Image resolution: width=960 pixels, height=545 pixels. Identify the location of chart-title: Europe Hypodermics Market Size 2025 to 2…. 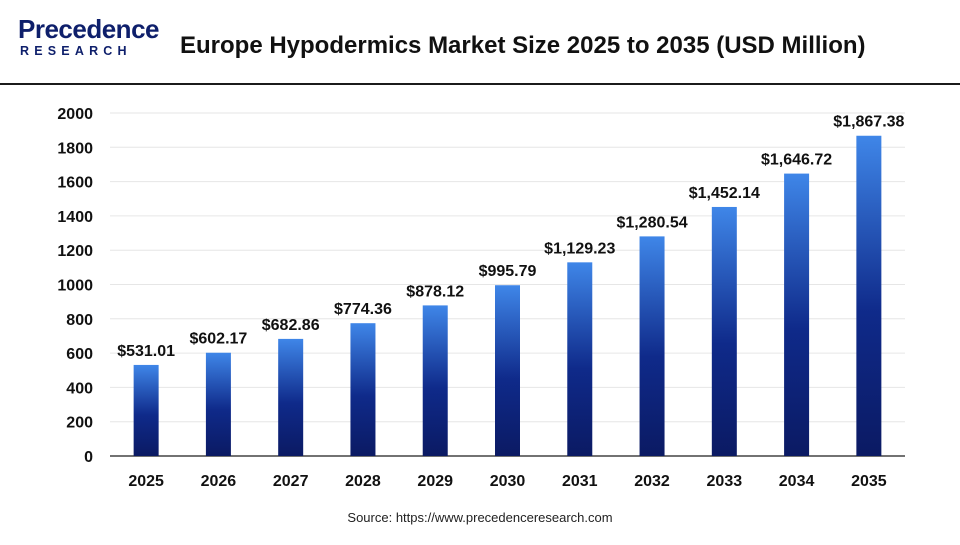
(523, 45).